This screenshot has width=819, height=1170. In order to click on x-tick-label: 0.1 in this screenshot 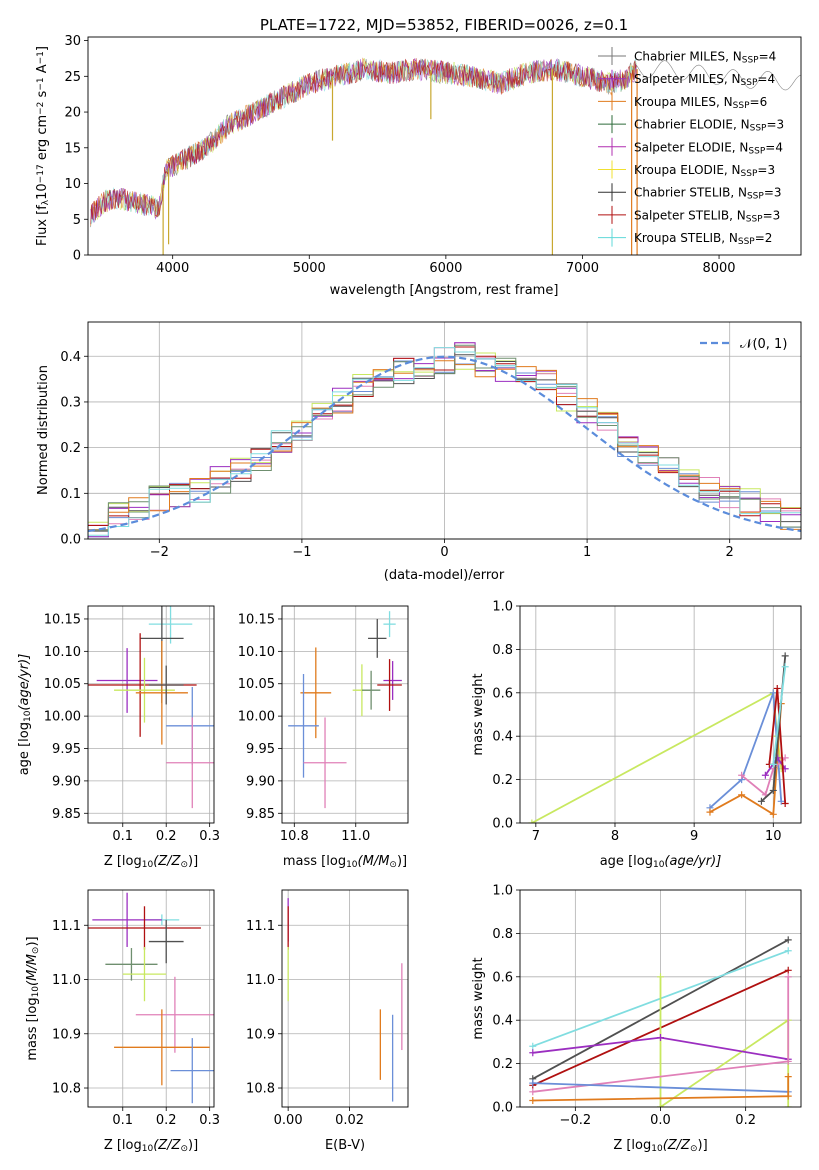, I will do `click(122, 836)`.